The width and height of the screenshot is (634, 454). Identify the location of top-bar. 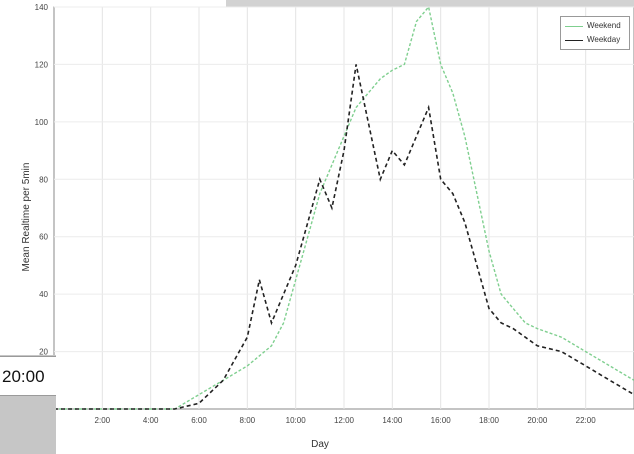
(430, 3).